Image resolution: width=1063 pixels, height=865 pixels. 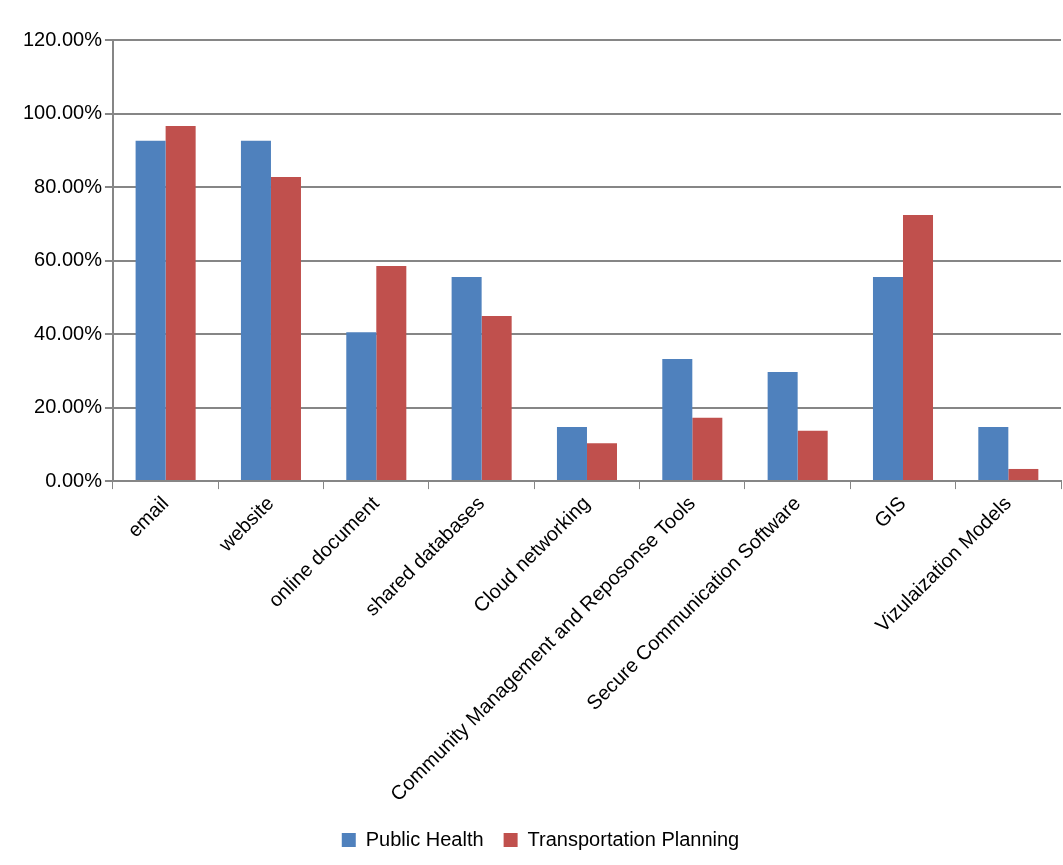 I want to click on y-tick-label: 120.00%, so click(x=62, y=38).